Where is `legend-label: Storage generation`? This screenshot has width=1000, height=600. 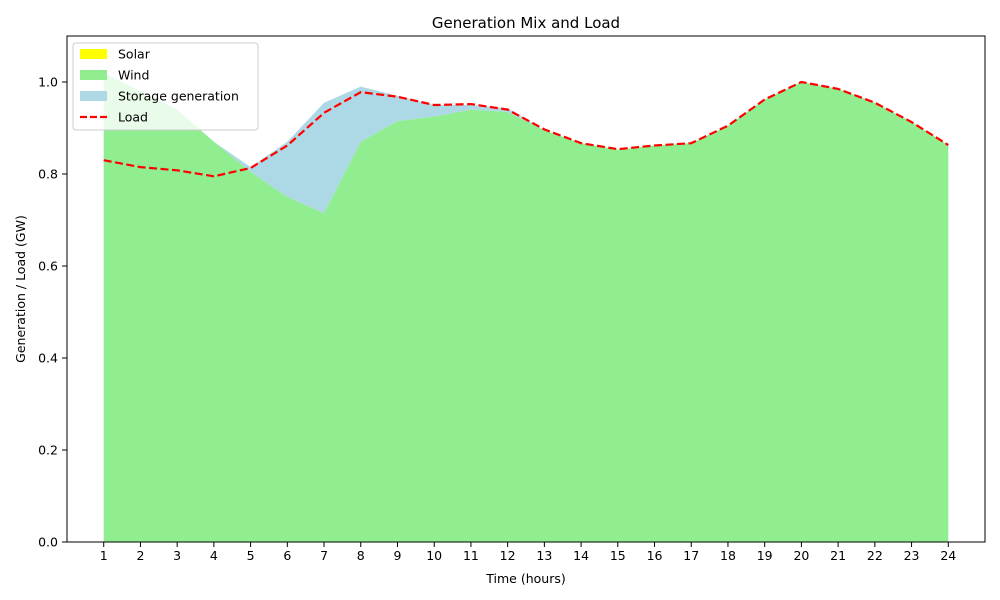
legend-label: Storage generation is located at coordinates (178, 96).